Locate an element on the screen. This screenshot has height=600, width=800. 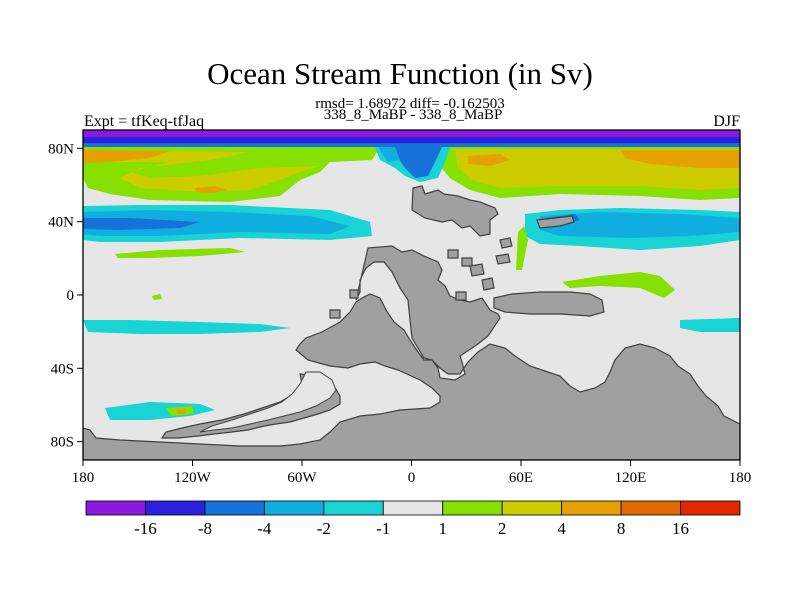
land-northern-block is located at coordinates (455, 211).